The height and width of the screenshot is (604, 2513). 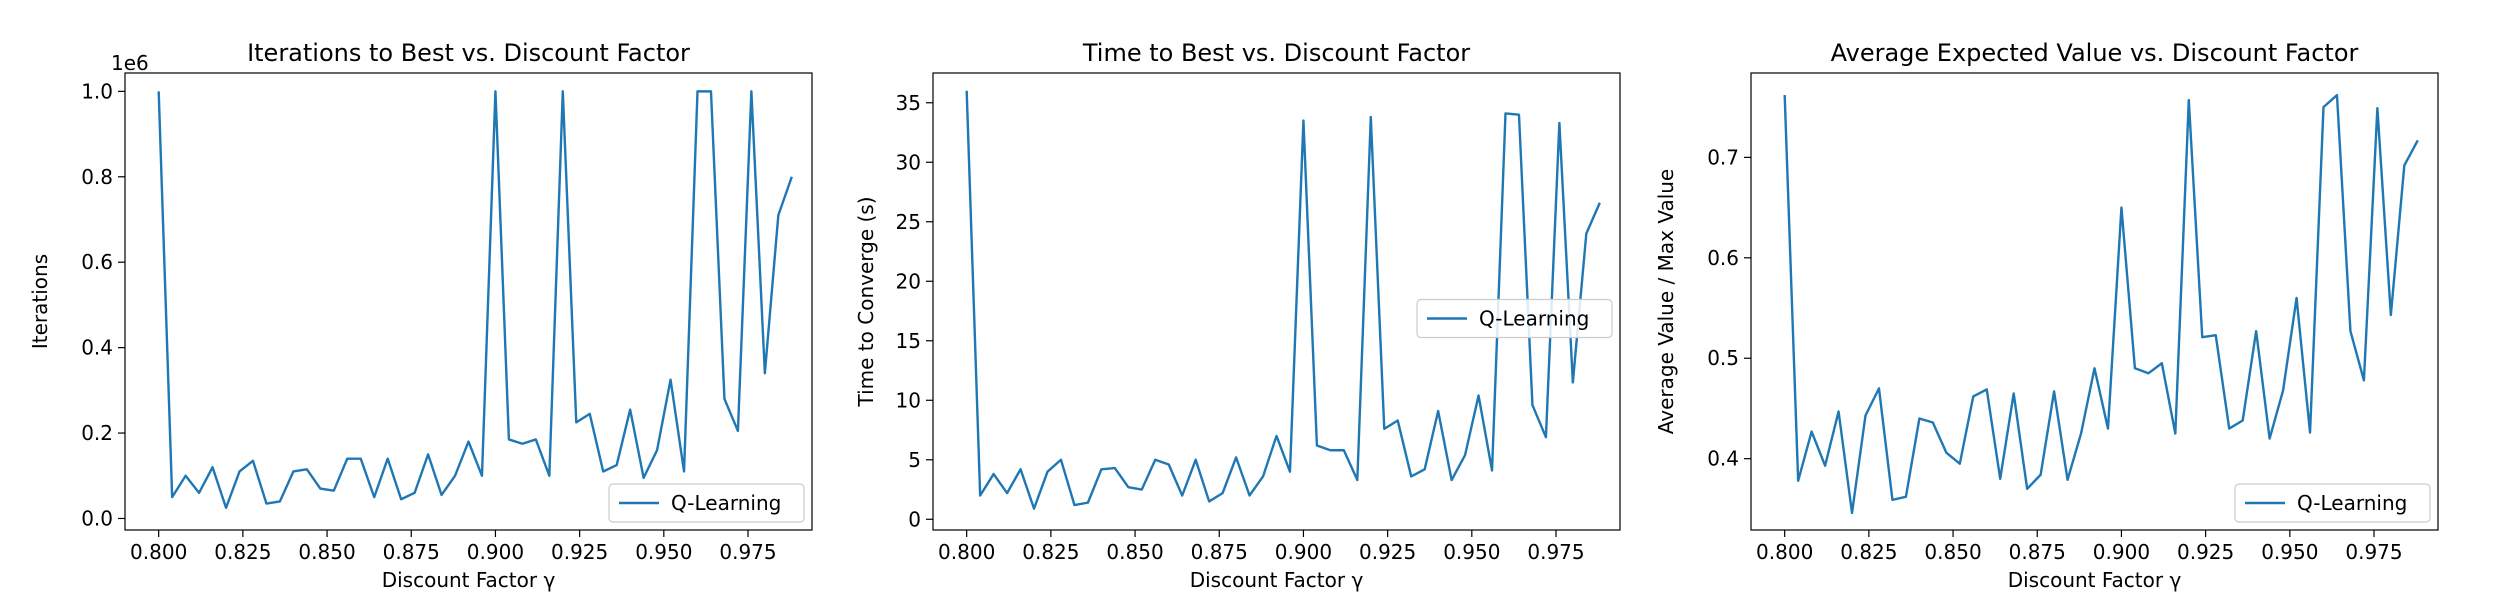 What do you see at coordinates (97, 518) in the screenshot?
I see `y-tick-label: 0.0` at bounding box center [97, 518].